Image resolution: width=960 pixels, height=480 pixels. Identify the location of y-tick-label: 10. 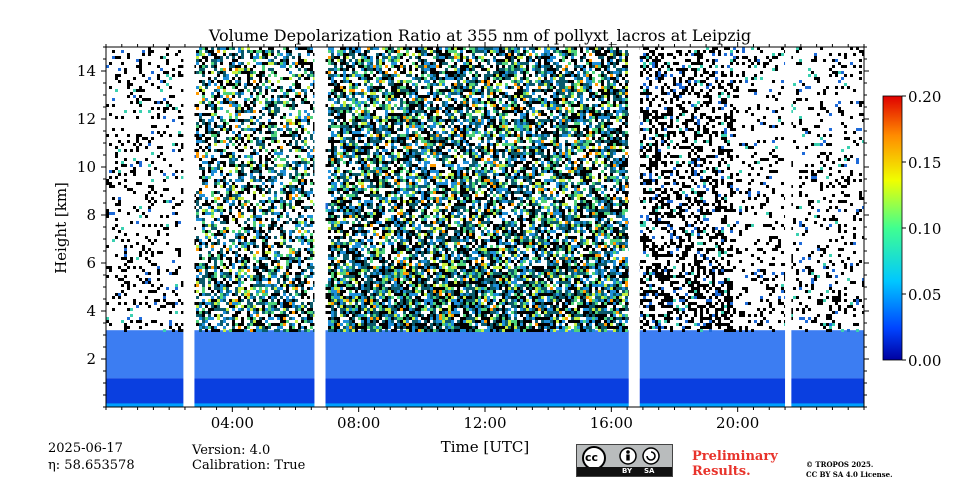
(86, 167).